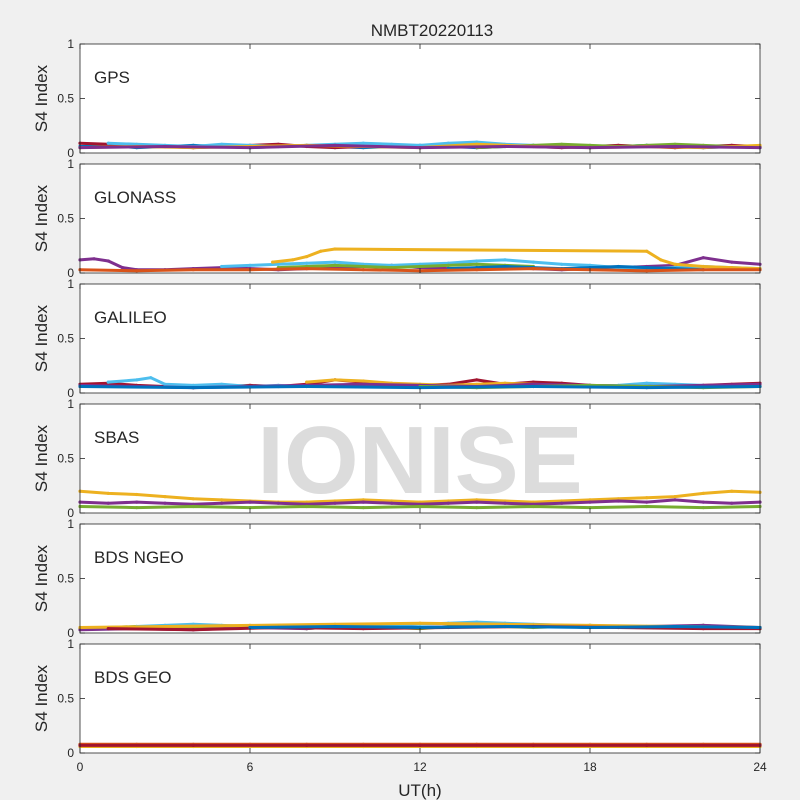  Describe the element at coordinates (760, 767) in the screenshot. I see `x-tick-label: 24` at that location.